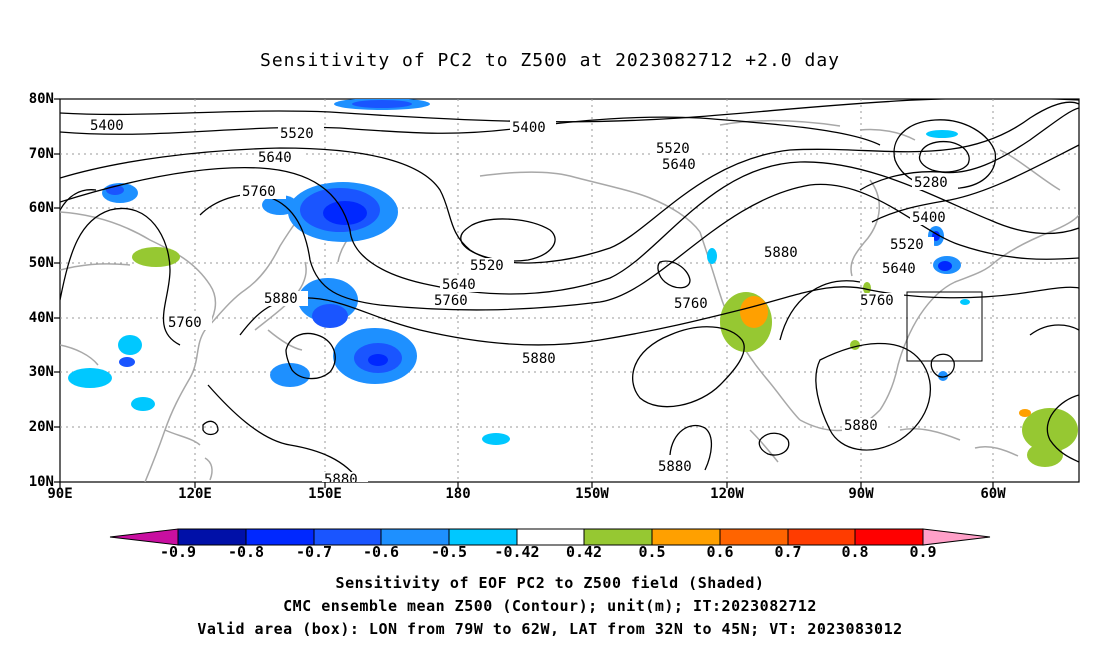 The height and width of the screenshot is (650, 1100). Describe the element at coordinates (41, 427) in the screenshot. I see `lat-label: 20N` at that location.